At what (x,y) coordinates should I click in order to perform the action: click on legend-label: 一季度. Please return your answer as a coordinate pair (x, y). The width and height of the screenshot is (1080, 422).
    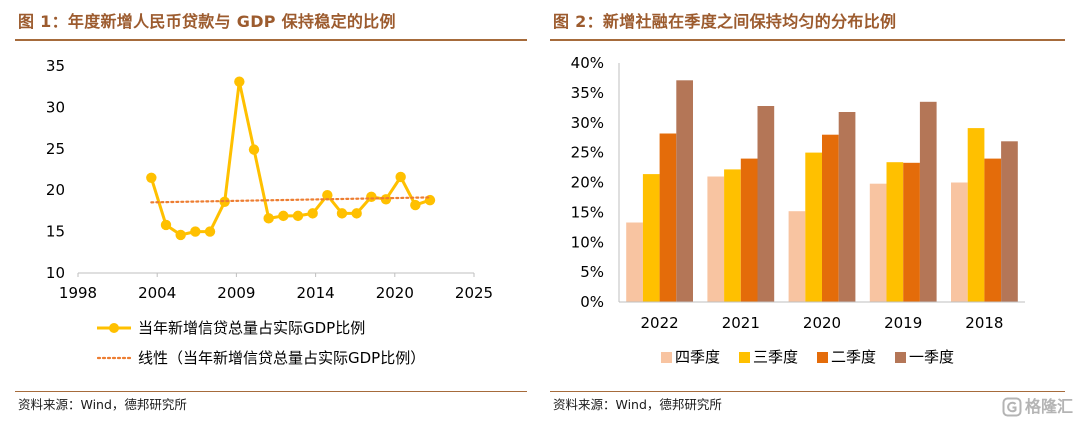
    Looking at the image, I should click on (932, 357).